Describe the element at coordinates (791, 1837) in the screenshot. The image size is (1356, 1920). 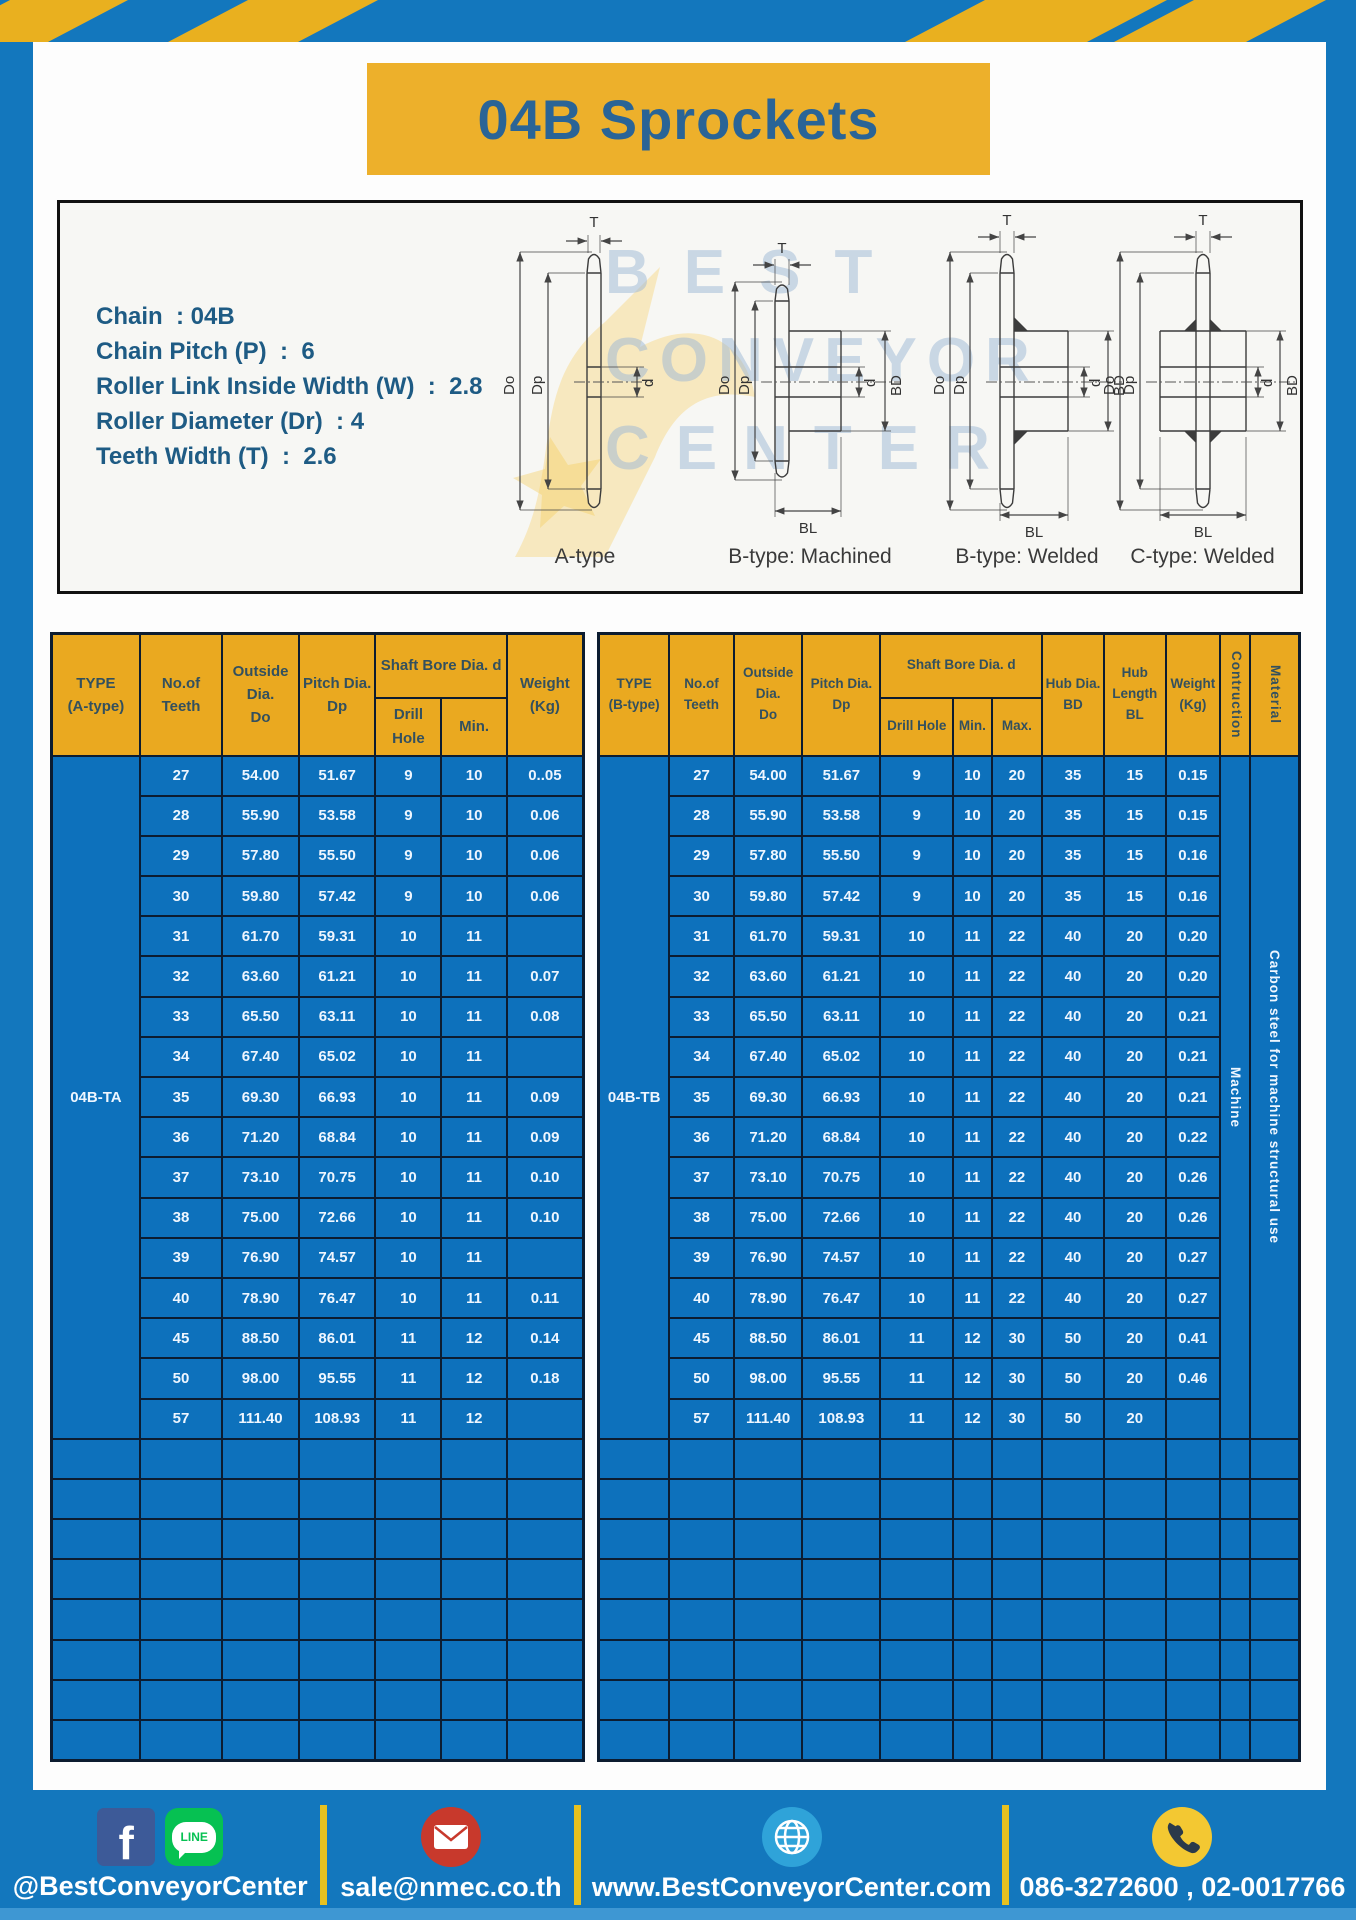
I see `globe-icon` at that location.